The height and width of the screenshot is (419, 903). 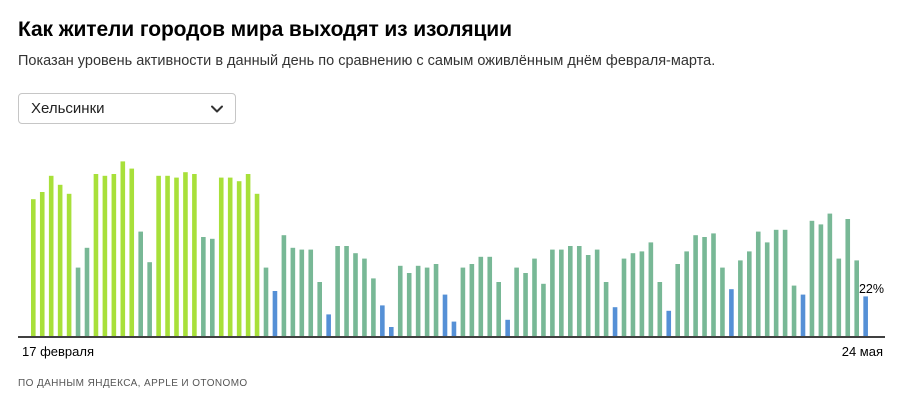 What do you see at coordinates (217, 108) in the screenshot?
I see `chevron-down-icon` at bounding box center [217, 108].